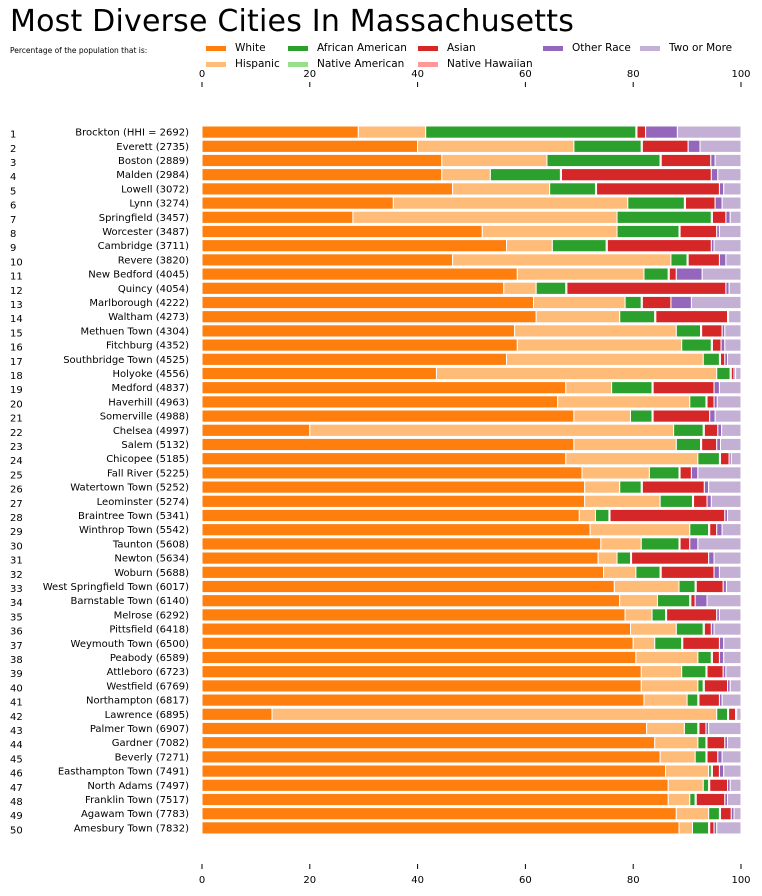  I want to click on row-label: Fitchburg (4352), so click(147, 346).